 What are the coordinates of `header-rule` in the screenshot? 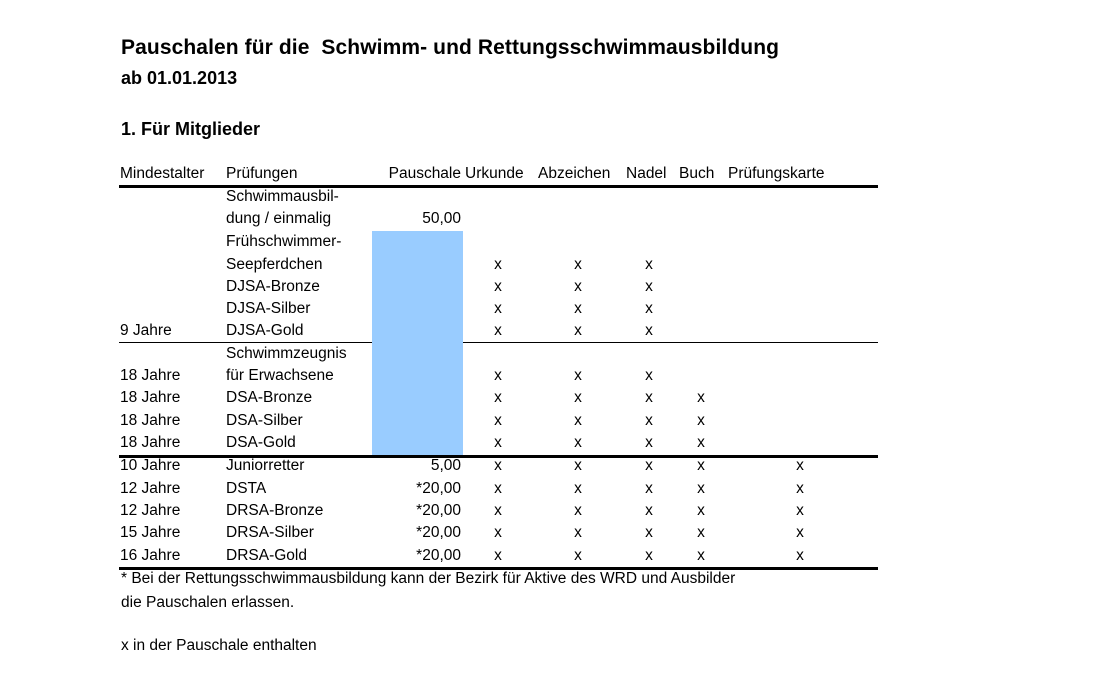 It's located at (498, 186).